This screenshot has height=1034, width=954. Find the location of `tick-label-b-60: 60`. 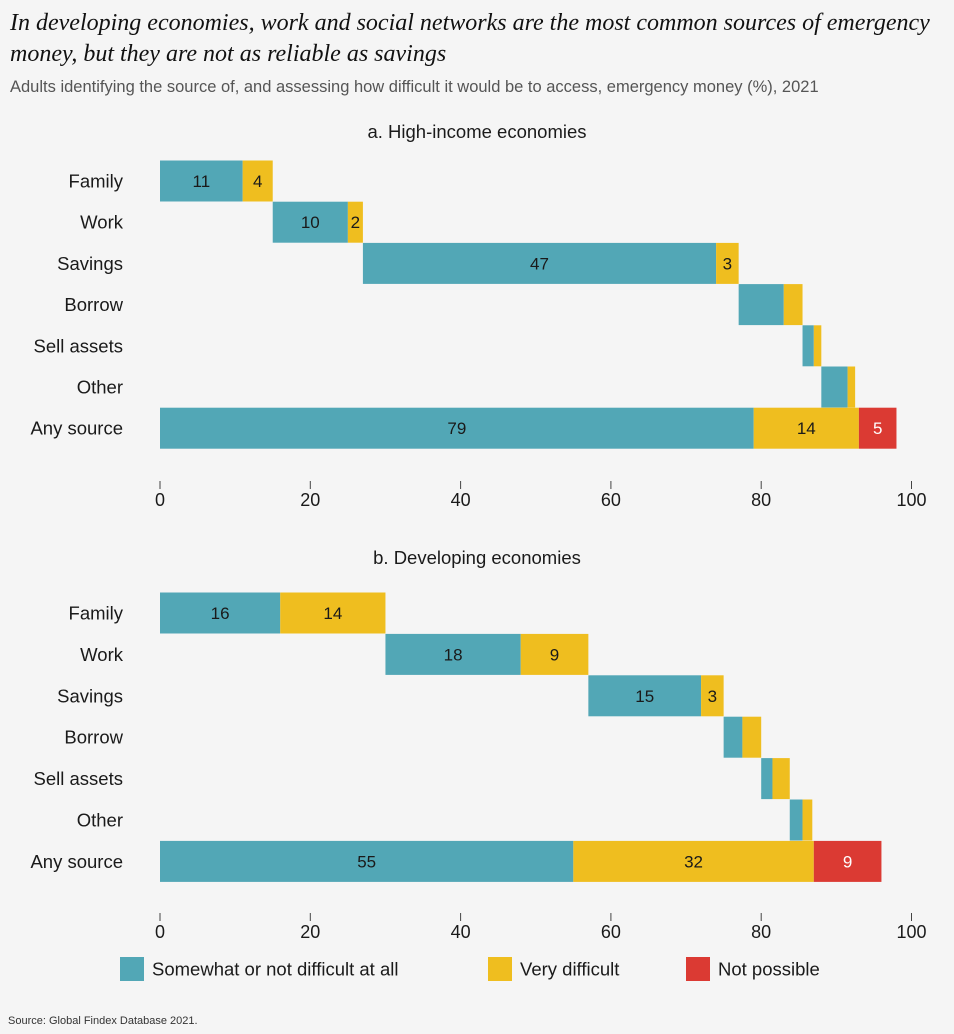

tick-label-b-60: 60 is located at coordinates (611, 932).